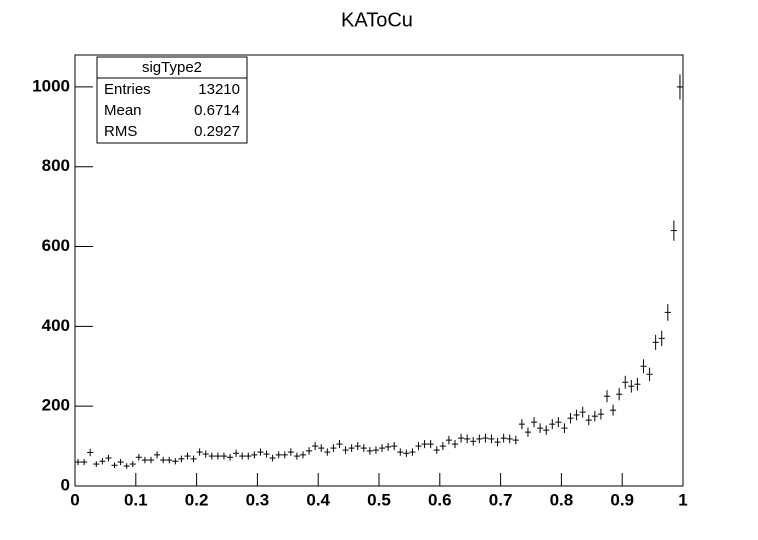 The height and width of the screenshot is (540, 758). I want to click on stats-label: RMS, so click(120, 131).